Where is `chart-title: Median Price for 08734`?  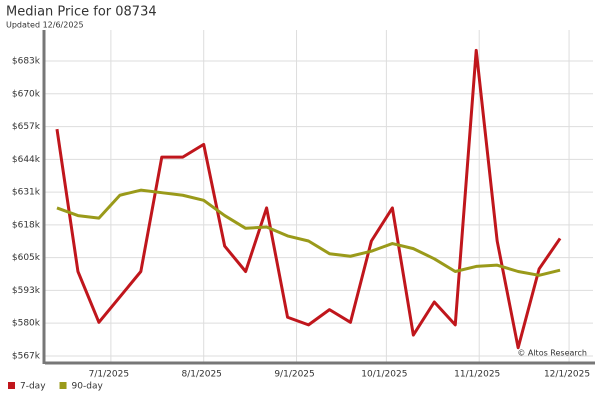 chart-title: Median Price for 08734 is located at coordinates (81, 12).